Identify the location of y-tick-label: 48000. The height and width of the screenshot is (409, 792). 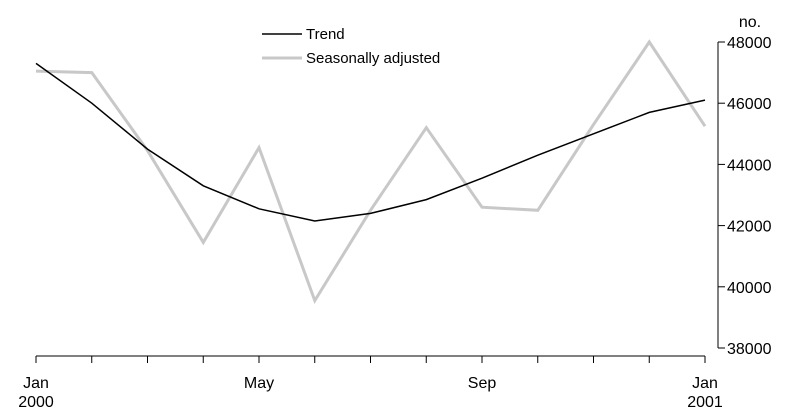
(749, 43).